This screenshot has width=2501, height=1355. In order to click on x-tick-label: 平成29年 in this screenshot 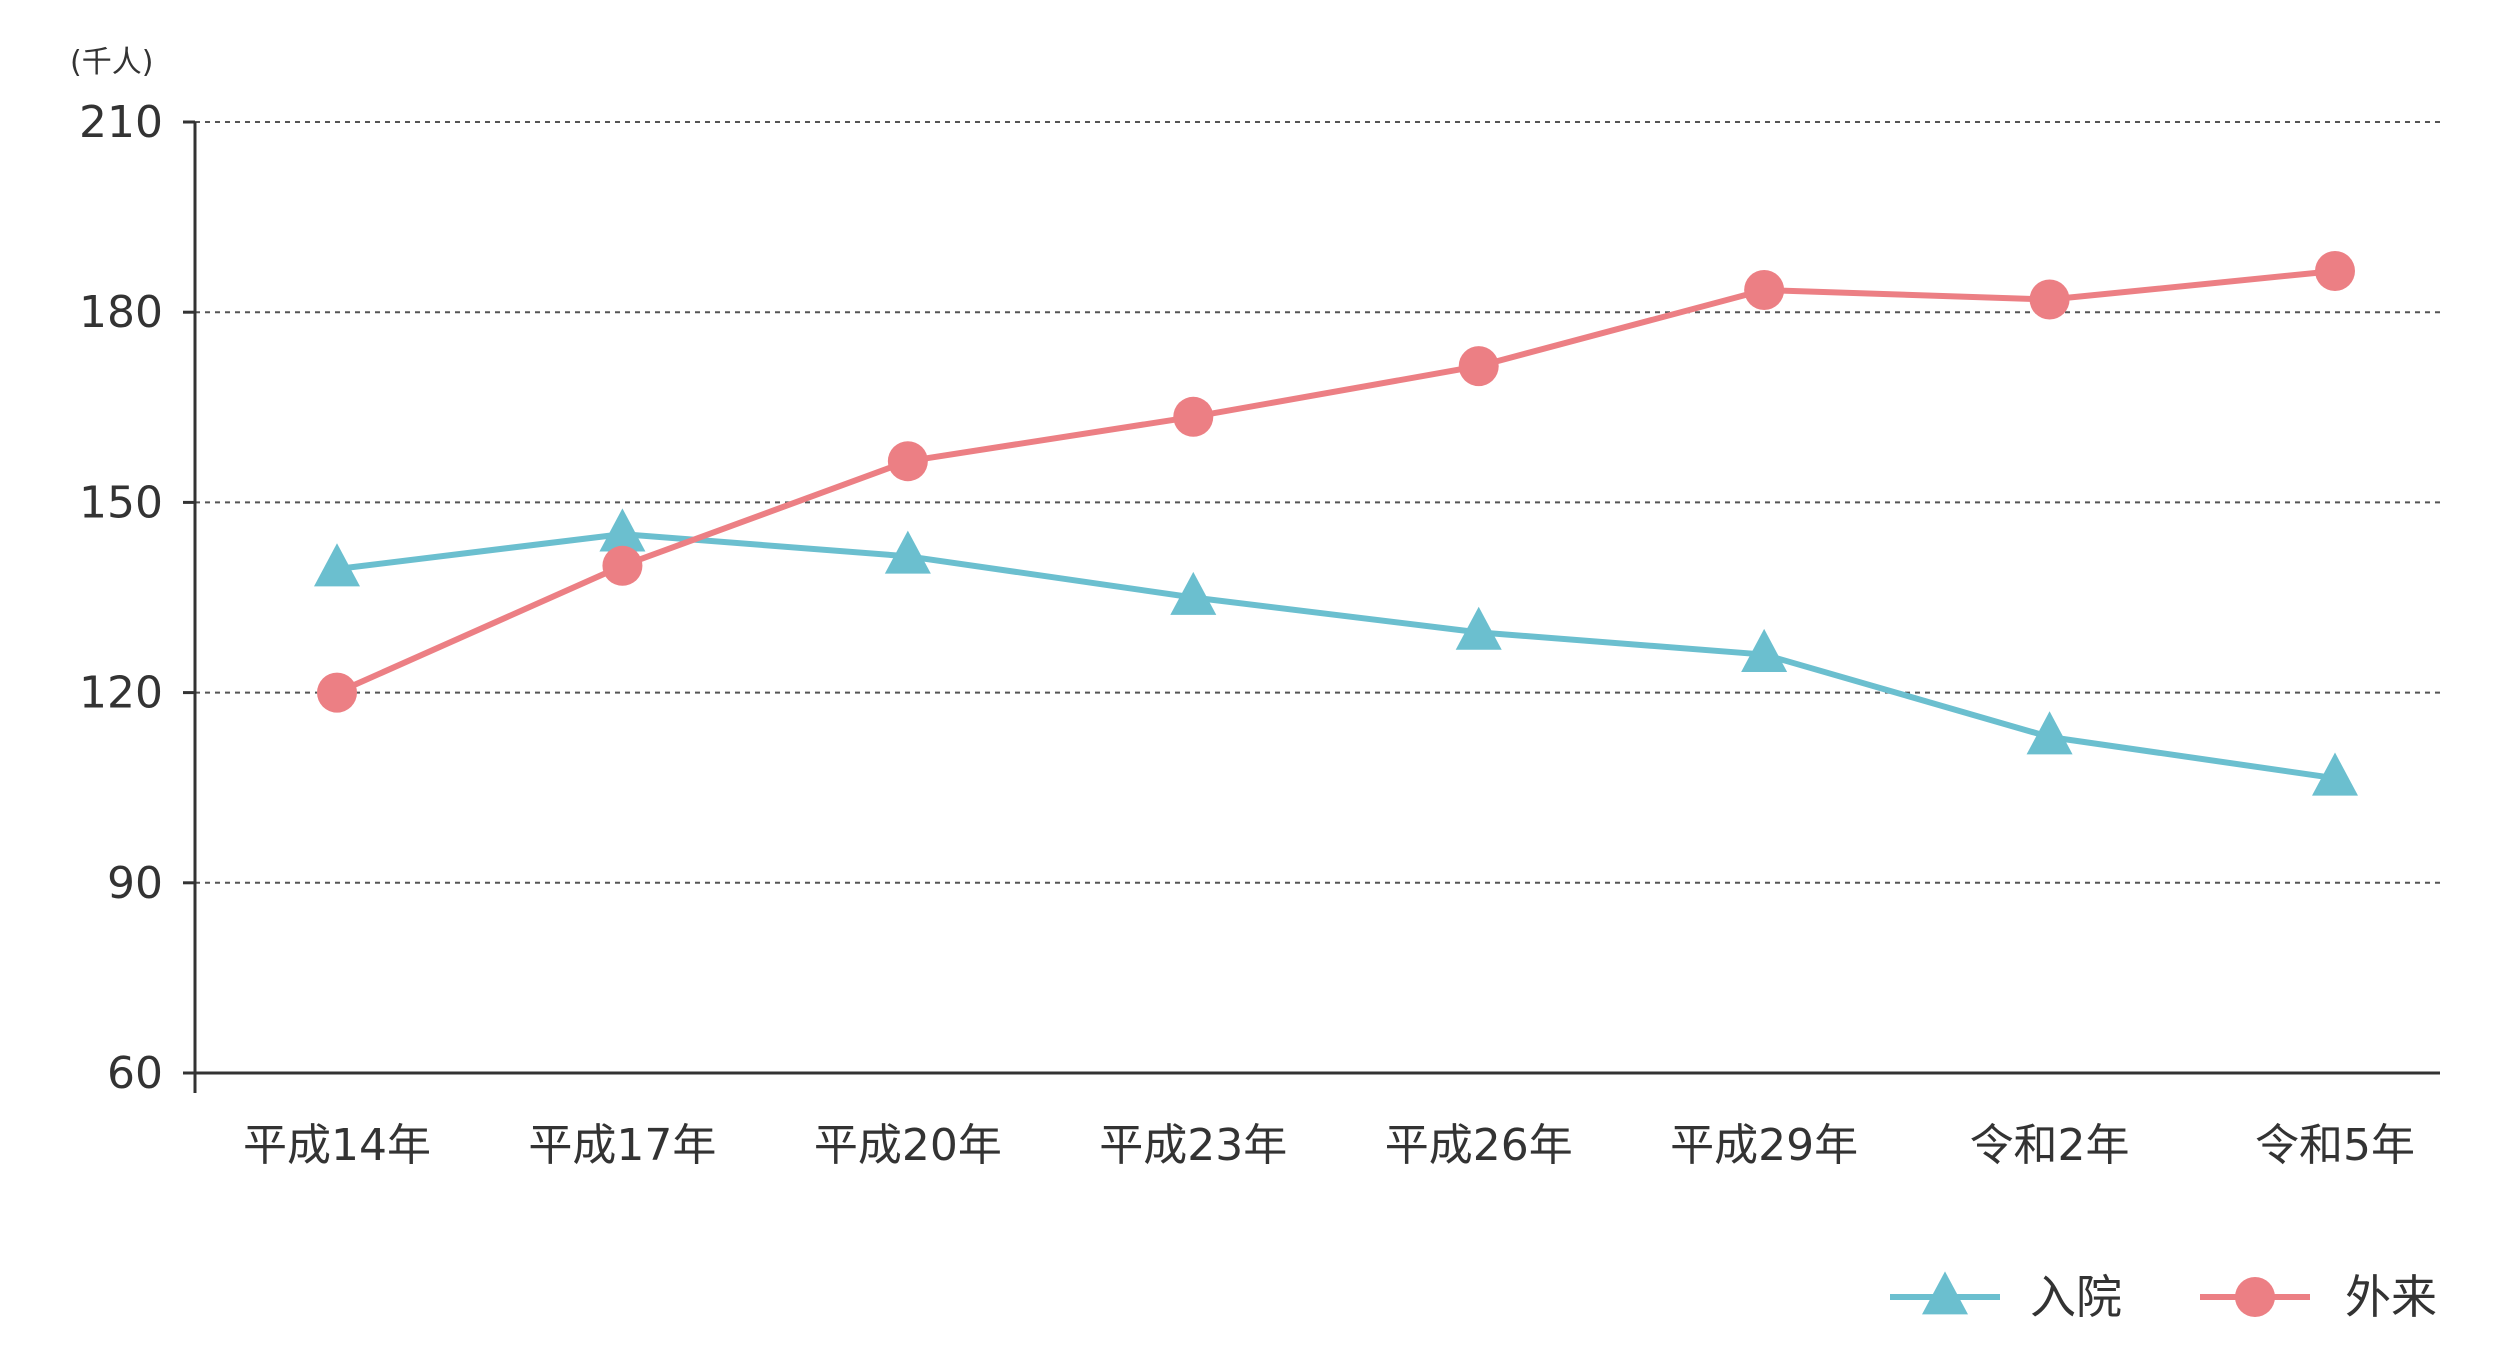, I will do `click(1764, 1145)`.